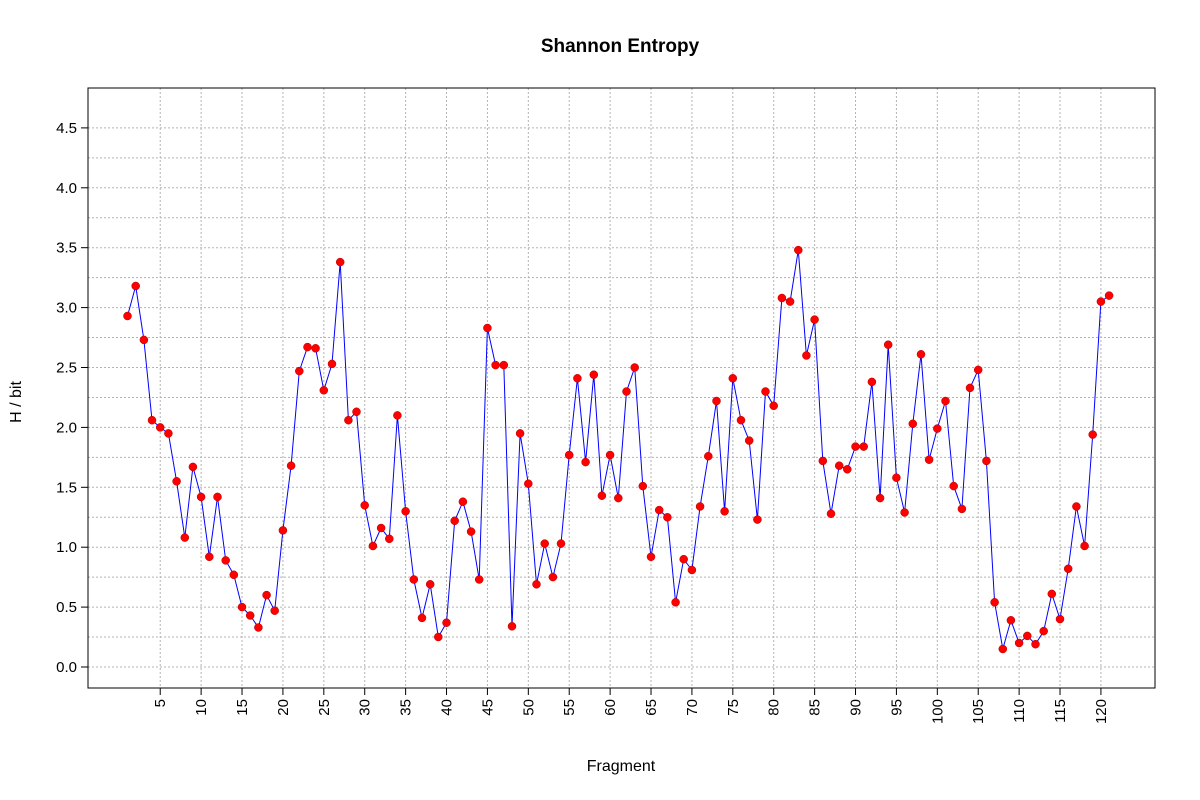 This screenshot has width=1200, height=800. What do you see at coordinates (66, 607) in the screenshot?
I see `y-tick-label-1: 0.5` at bounding box center [66, 607].